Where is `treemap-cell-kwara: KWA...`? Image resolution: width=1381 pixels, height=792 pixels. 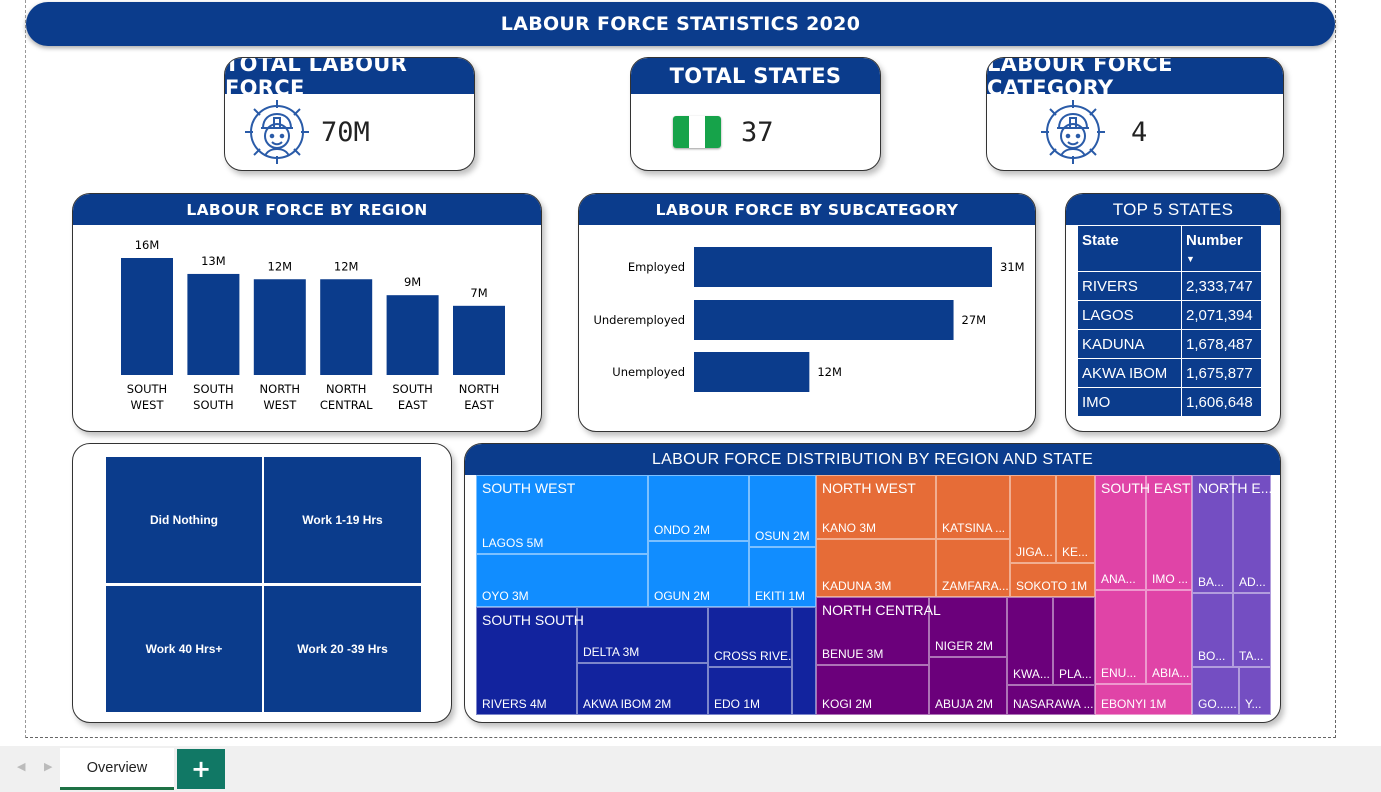 treemap-cell-kwara: KWA... is located at coordinates (1030, 641).